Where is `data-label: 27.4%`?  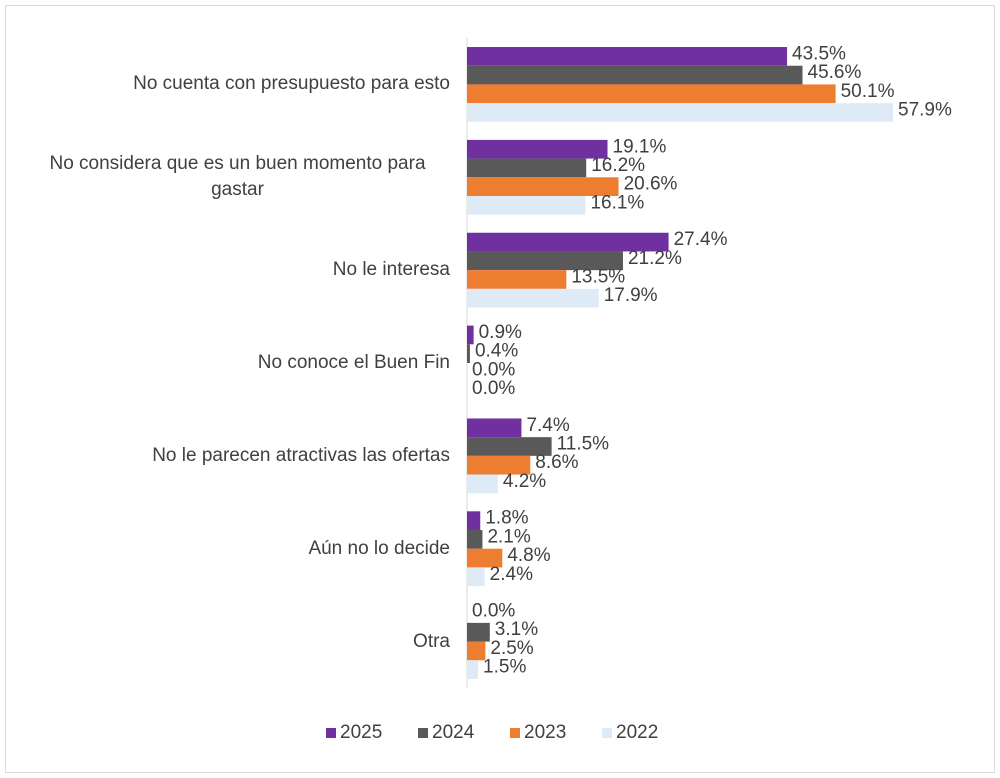
data-label: 27.4% is located at coordinates (701, 239).